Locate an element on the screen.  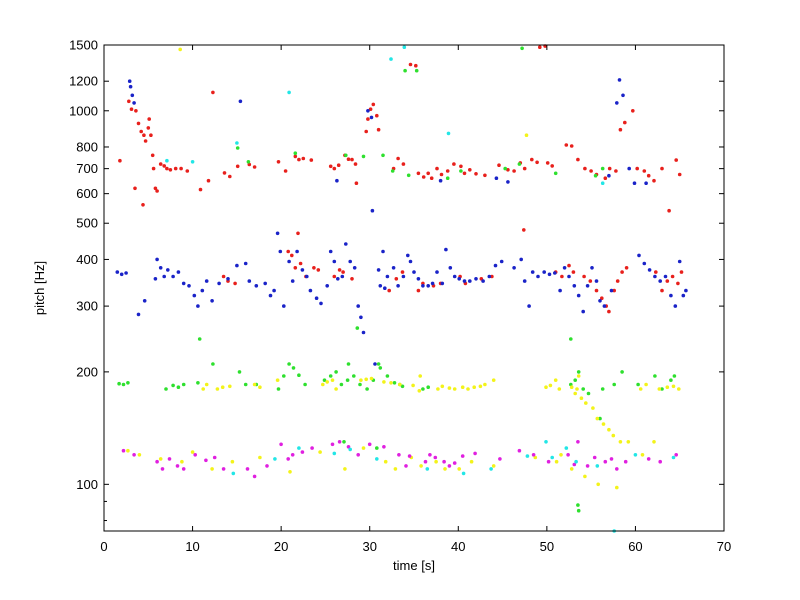
x-tick-label: 20 is located at coordinates (281, 546).